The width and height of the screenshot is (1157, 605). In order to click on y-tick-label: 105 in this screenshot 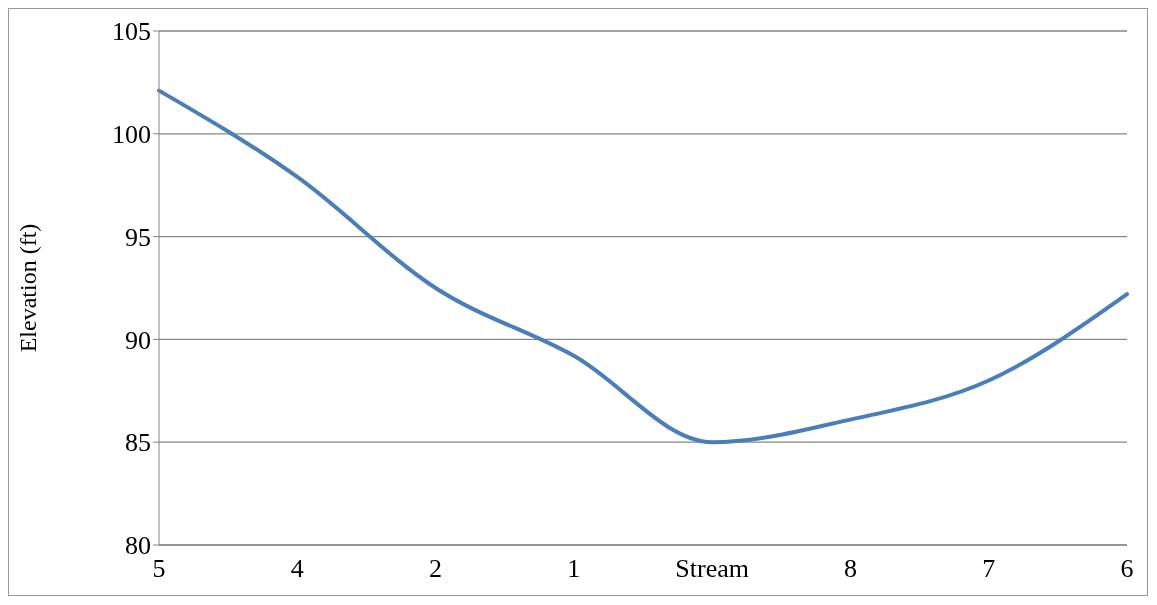, I will do `click(131, 32)`.